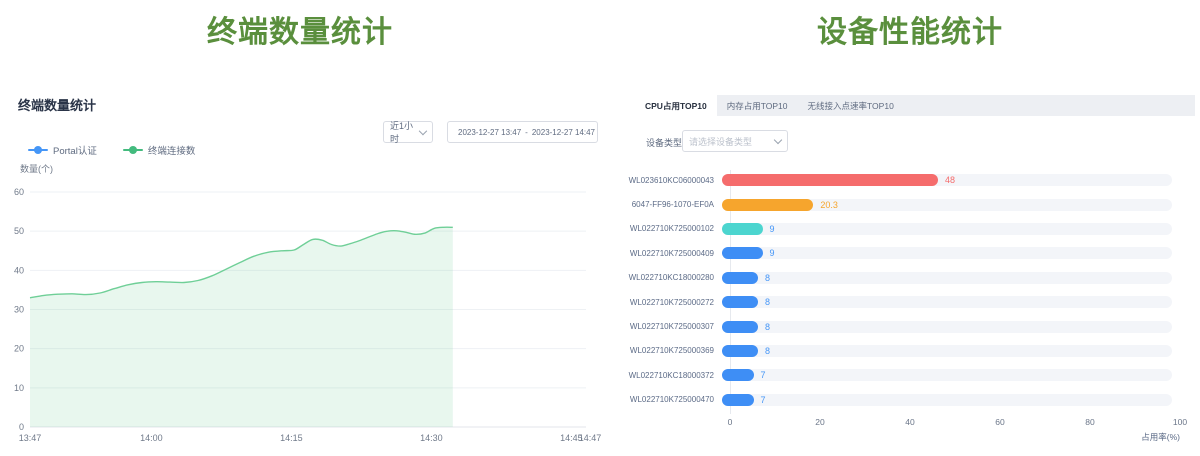  What do you see at coordinates (950, 180) in the screenshot?
I see `bar-value: 48` at bounding box center [950, 180].